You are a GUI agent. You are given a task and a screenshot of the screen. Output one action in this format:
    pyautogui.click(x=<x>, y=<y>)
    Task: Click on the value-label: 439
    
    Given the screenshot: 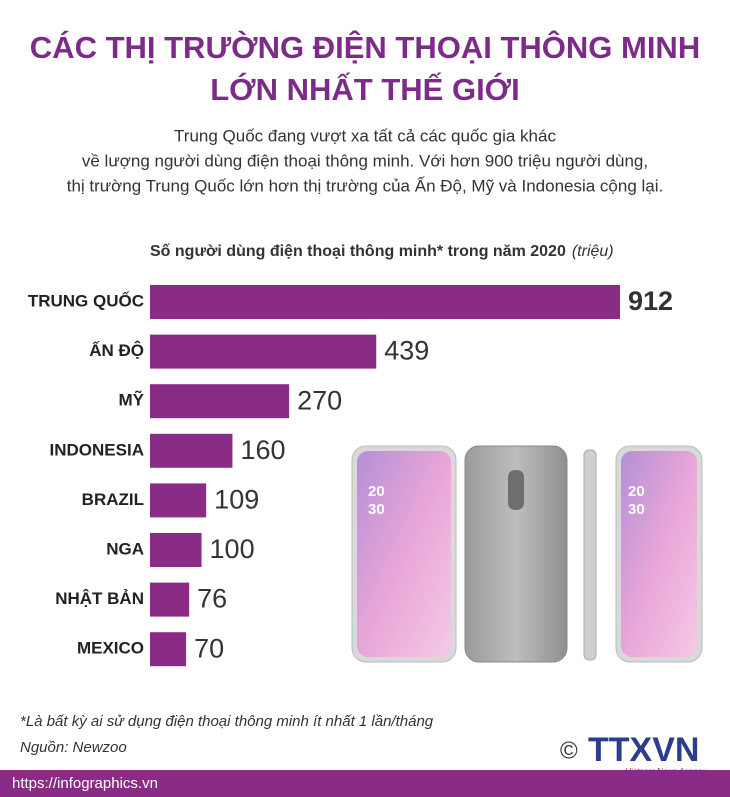 What is the action you would take?
    pyautogui.click(x=406, y=351)
    